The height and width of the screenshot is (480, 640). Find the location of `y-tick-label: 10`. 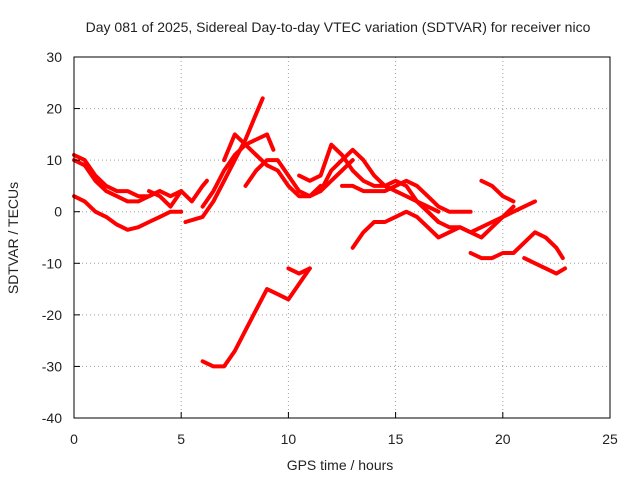

y-tick-label: 10 is located at coordinates (54, 160).